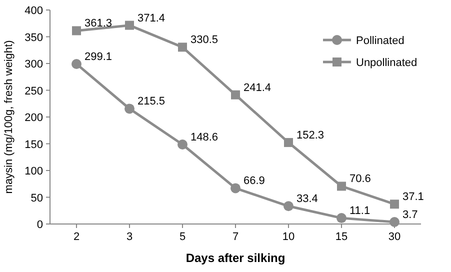 The height and width of the screenshot is (272, 451). Describe the element at coordinates (98, 56) in the screenshot. I see `data-label: 299.1` at that location.